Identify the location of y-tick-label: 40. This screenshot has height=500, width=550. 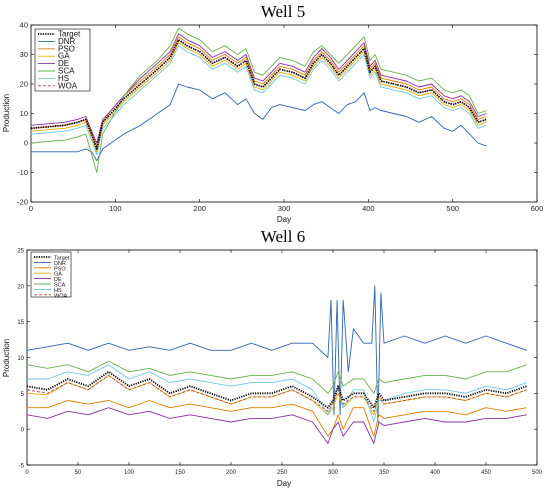
(24, 25).